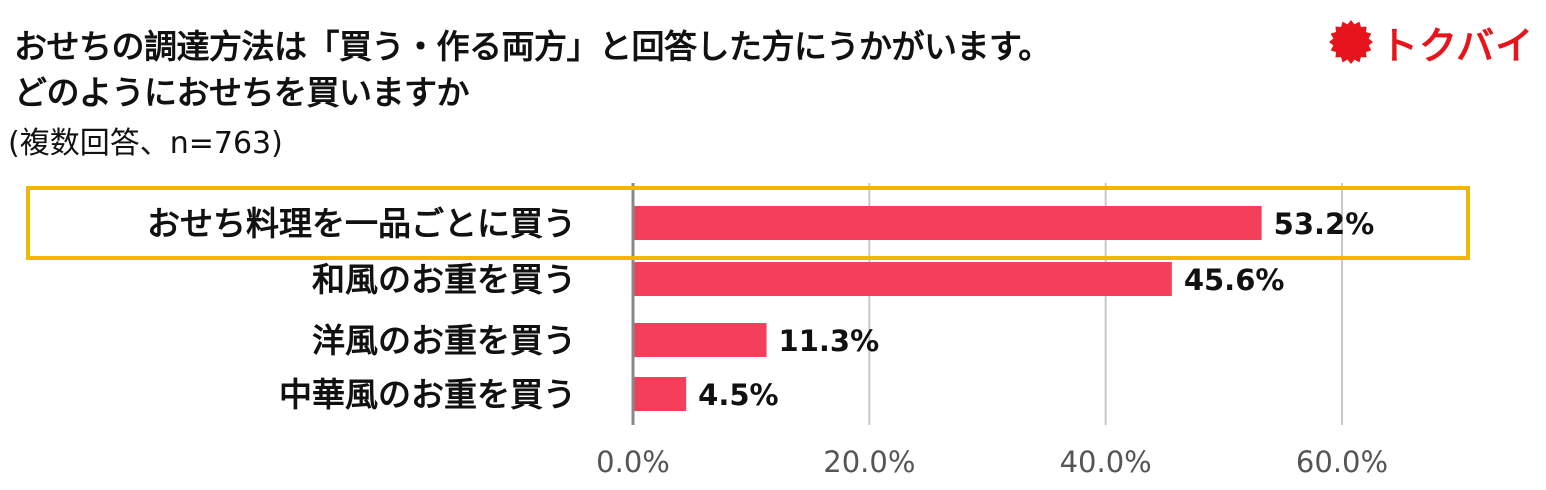  I want to click on tokubai-logo: トクバイ, so click(1431, 43).